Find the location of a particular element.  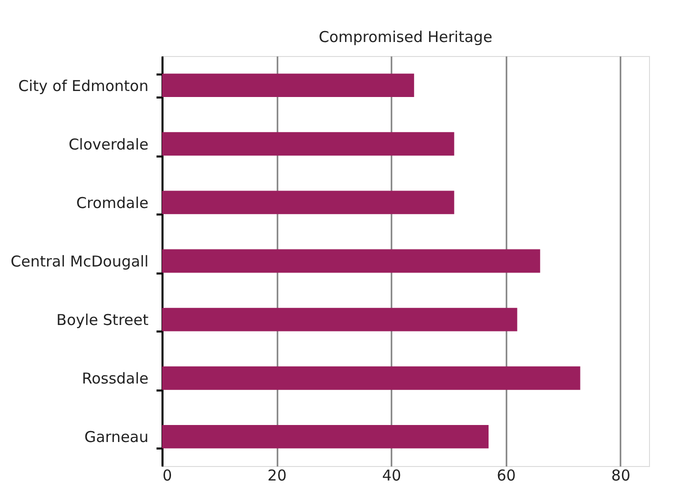

y-tick-label: Cromdale is located at coordinates (112, 203).